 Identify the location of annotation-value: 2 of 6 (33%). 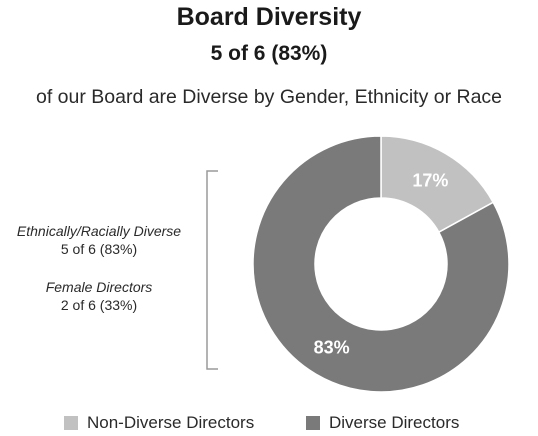
(99, 305).